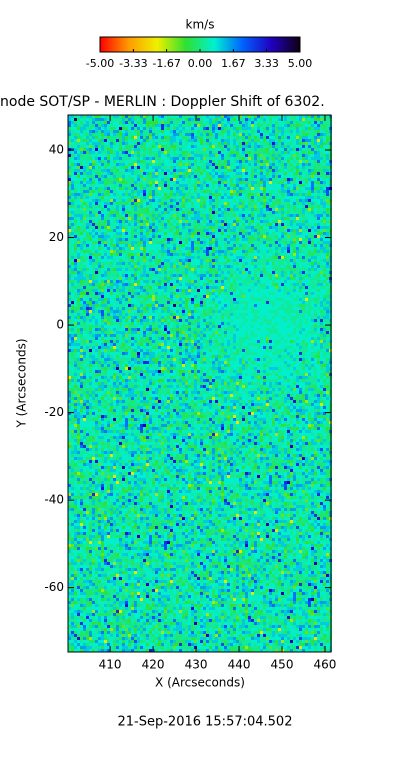  I want to click on colorbar-tick-label: 1.67, so click(233, 63).